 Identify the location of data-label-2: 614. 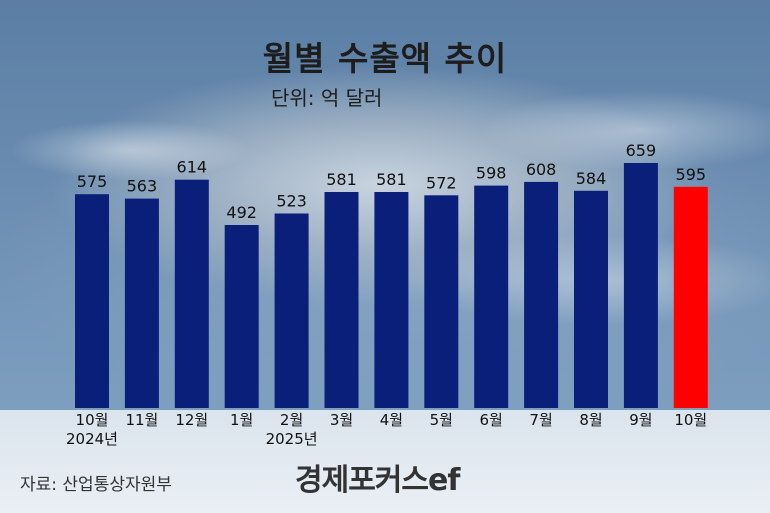
(192, 167).